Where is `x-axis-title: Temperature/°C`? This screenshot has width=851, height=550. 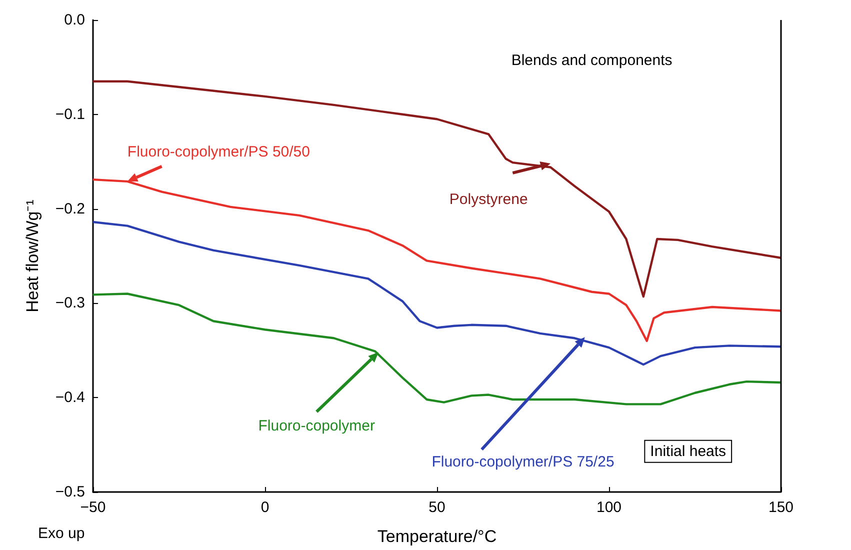
x-axis-title: Temperature/°C is located at coordinates (437, 536).